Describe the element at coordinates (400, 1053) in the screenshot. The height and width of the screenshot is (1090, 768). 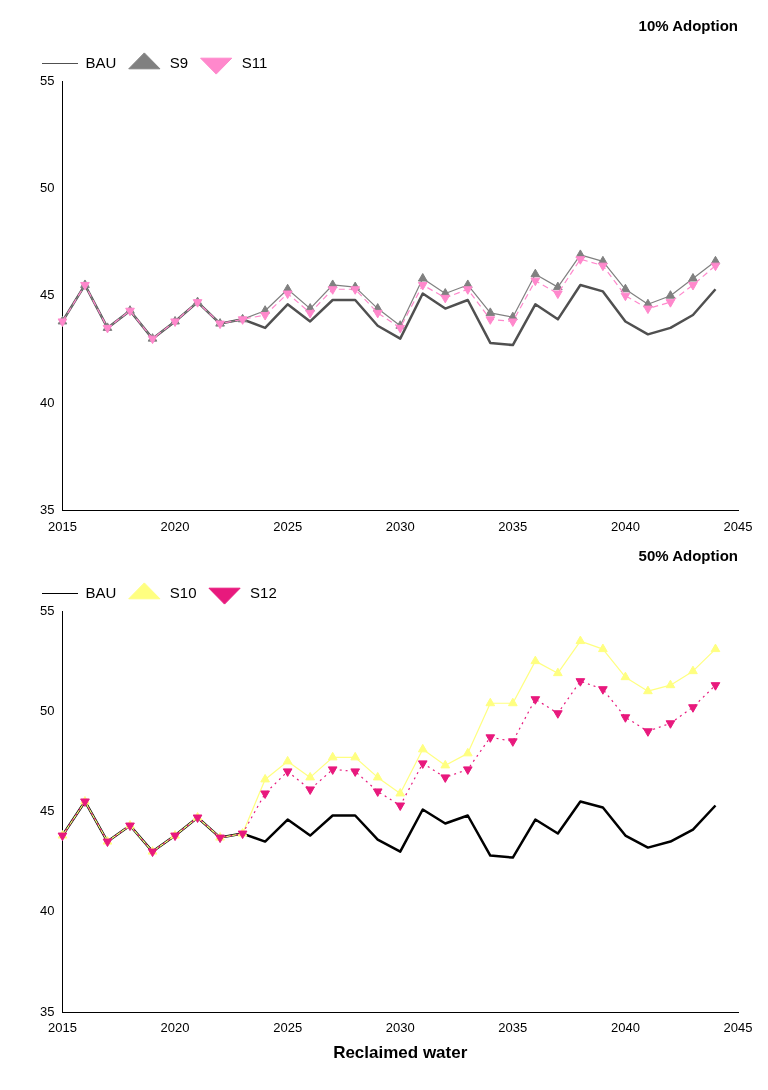
I see `x-axis-title: Reclaimed water` at that location.